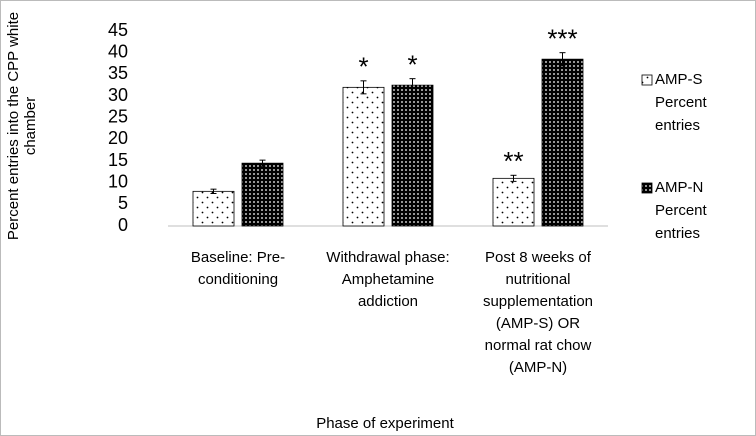 The width and height of the screenshot is (756, 436). I want to click on x-tick-label: Baseline: Pre-conditioning, so click(238, 268).